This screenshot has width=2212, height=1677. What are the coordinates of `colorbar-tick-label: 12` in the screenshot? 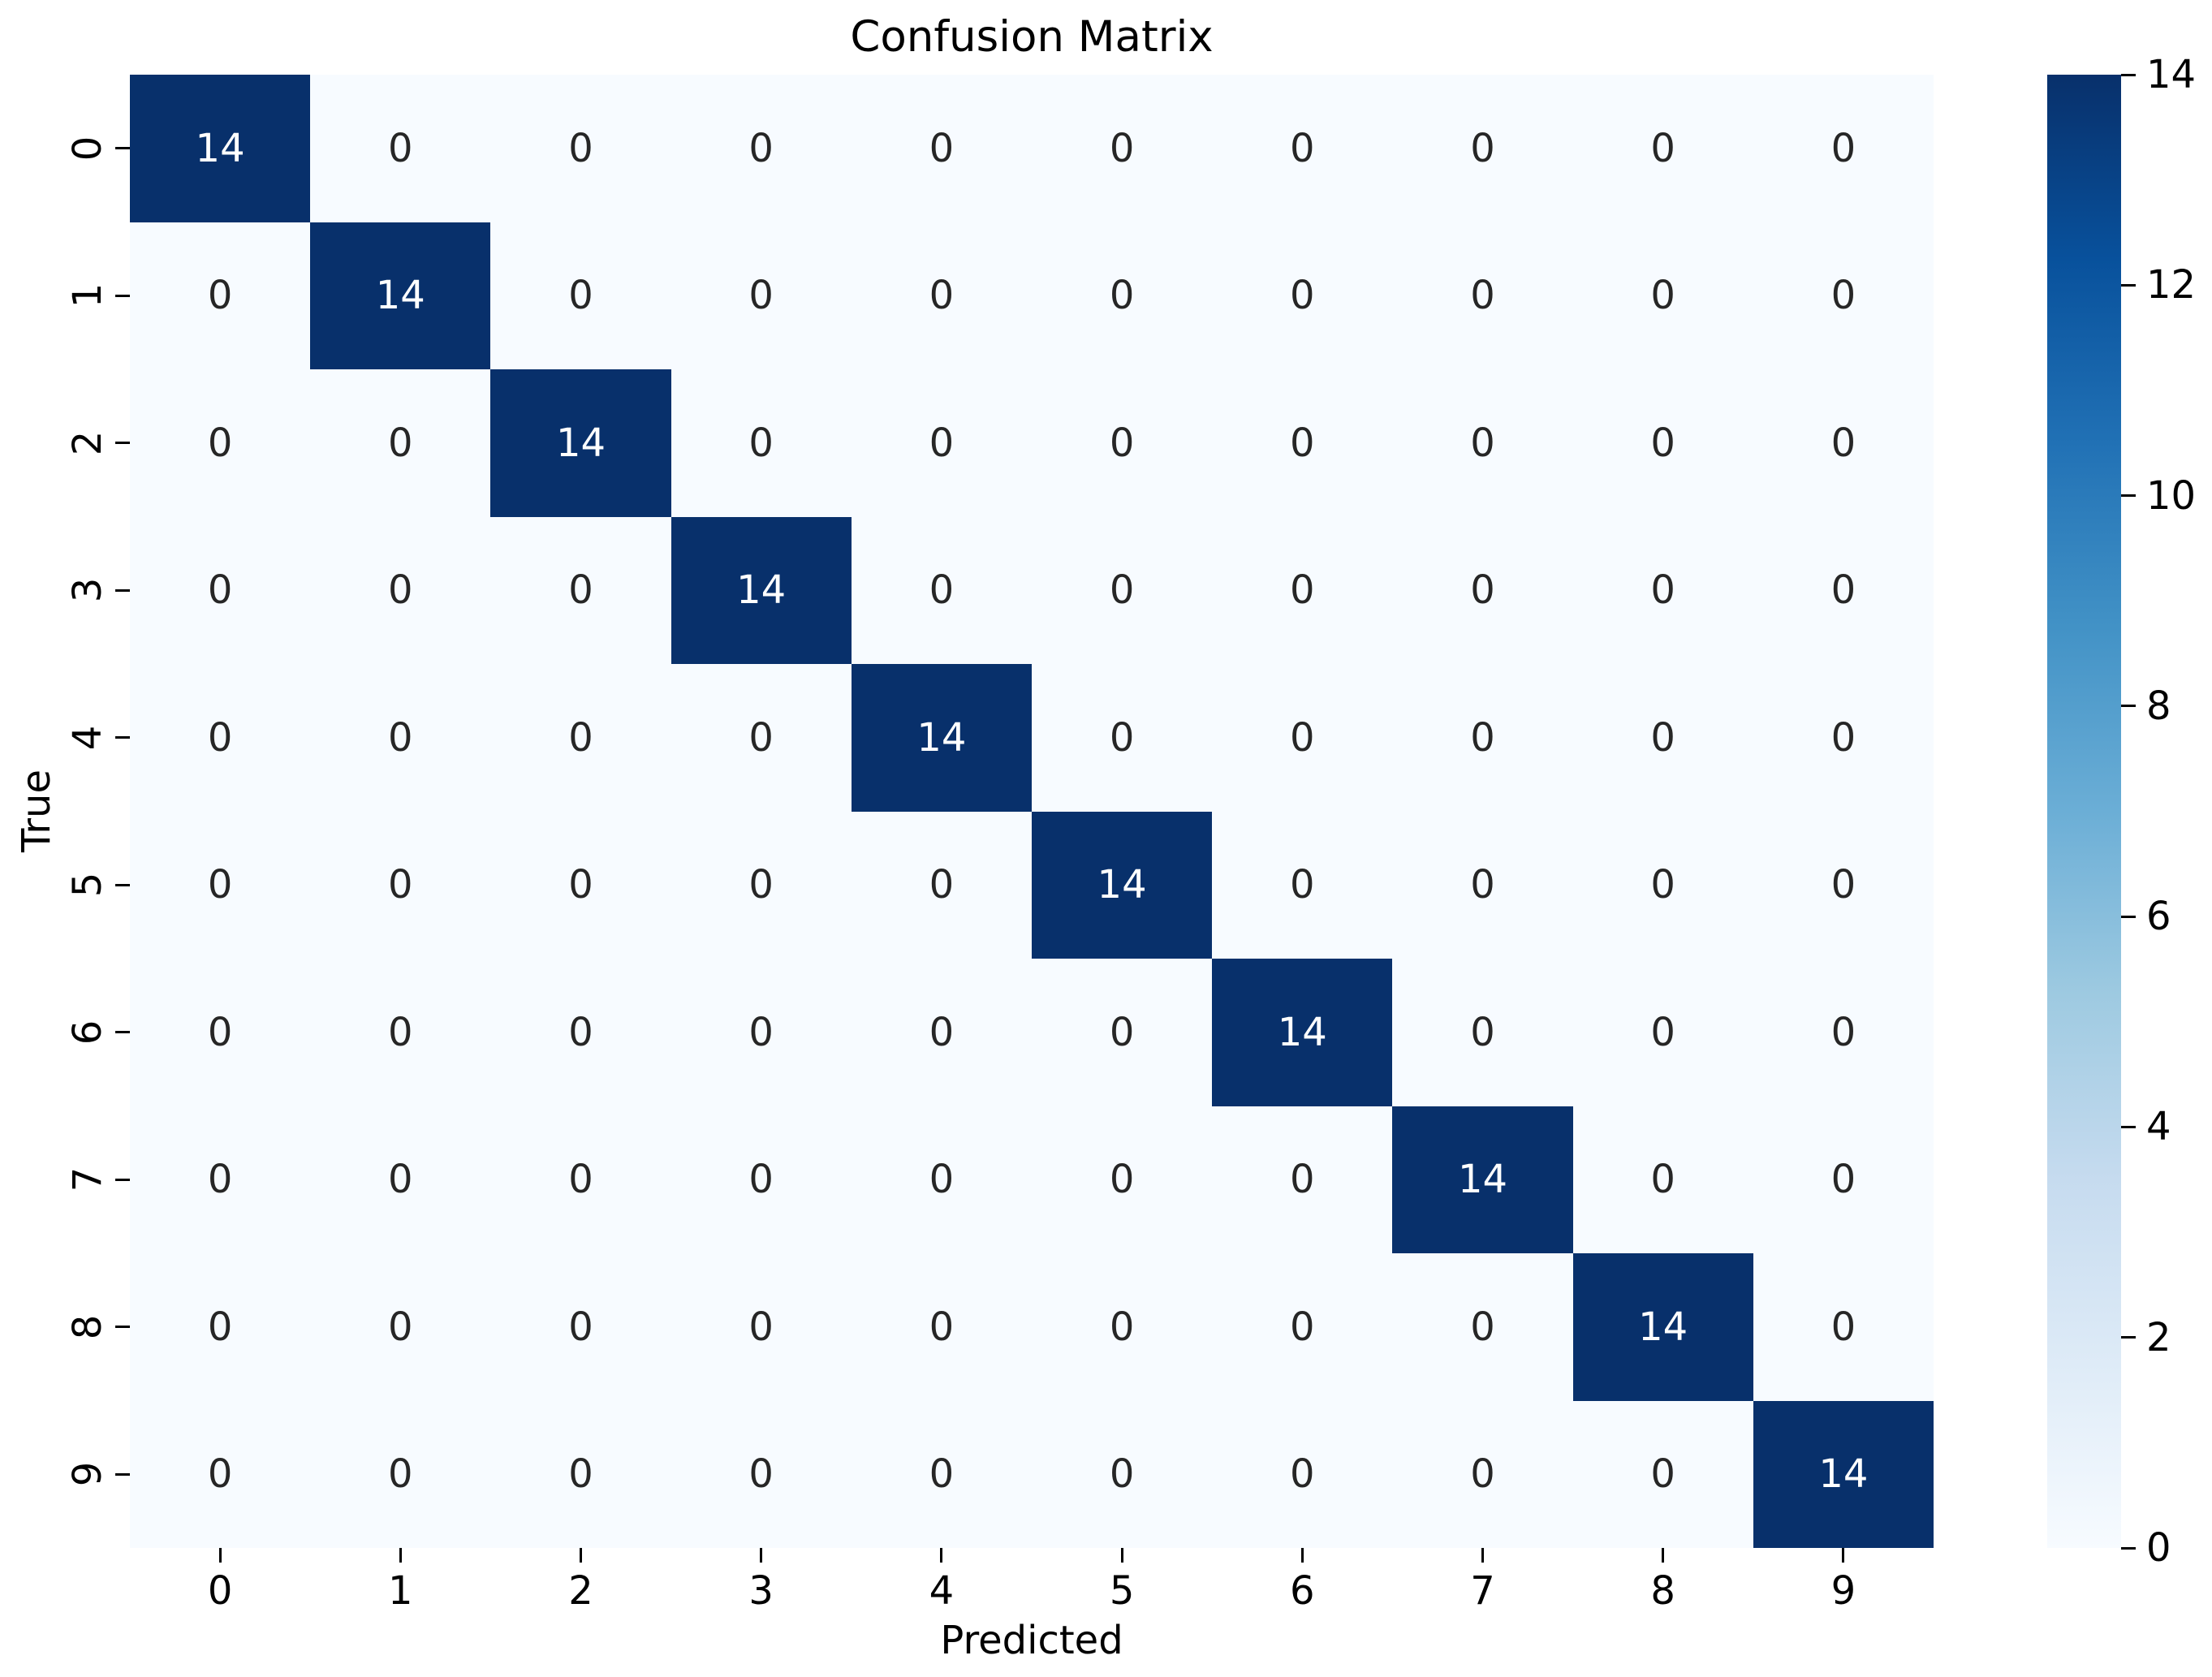 It's located at (2171, 285).